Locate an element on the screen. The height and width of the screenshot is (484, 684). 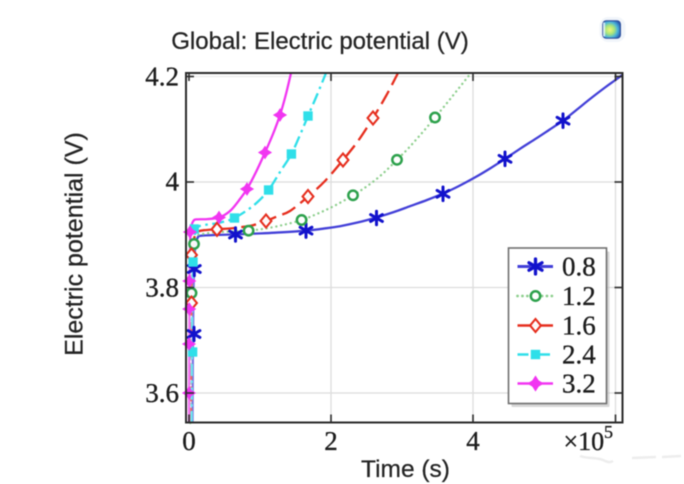
svg-text: 4.2 is located at coordinates (162, 77).